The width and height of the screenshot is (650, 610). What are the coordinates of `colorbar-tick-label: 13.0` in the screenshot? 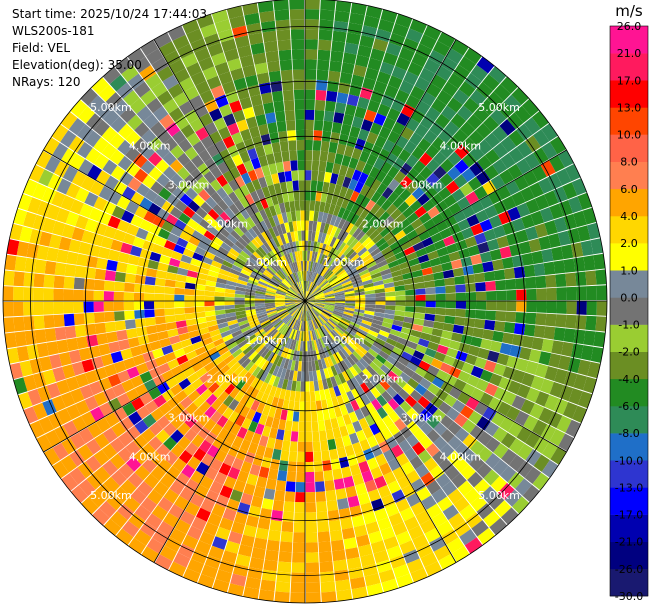 It's located at (629, 107).